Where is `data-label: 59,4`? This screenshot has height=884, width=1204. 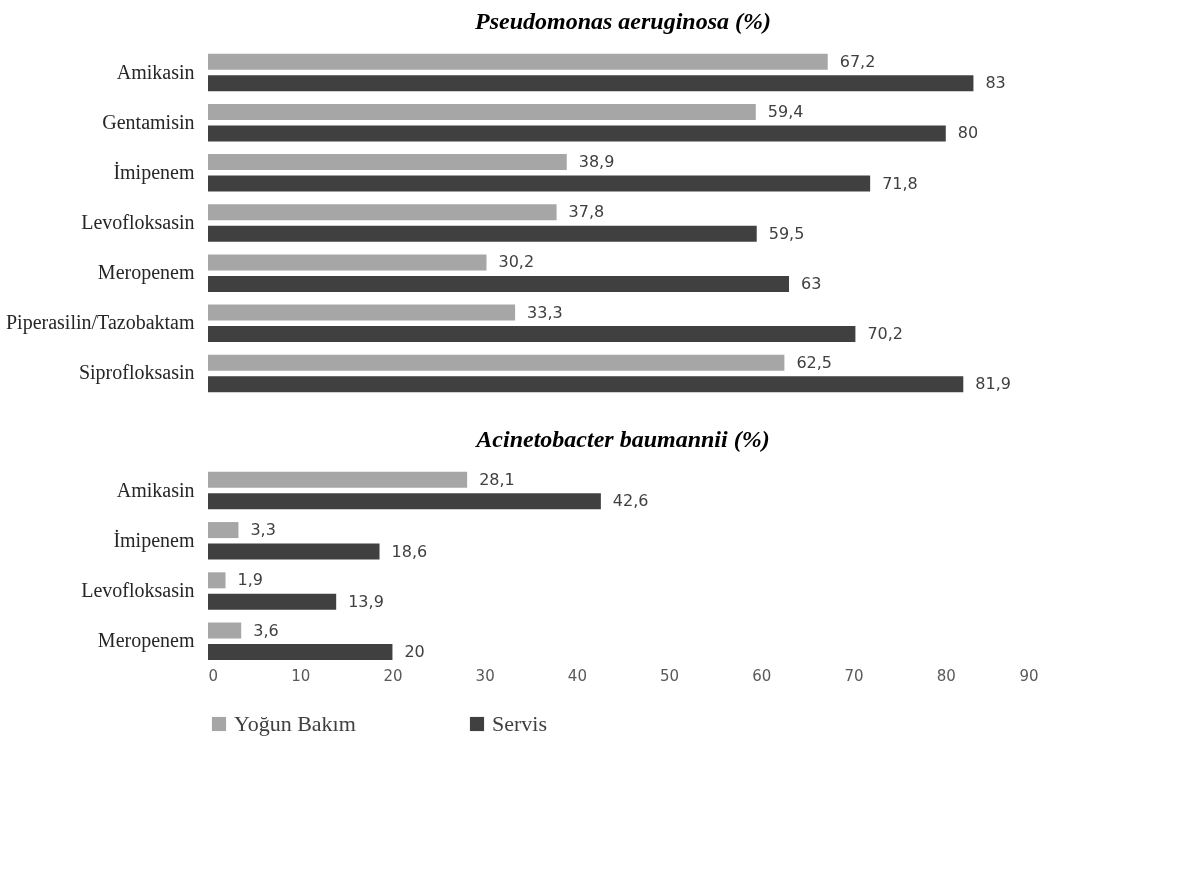 data-label: 59,4 is located at coordinates (785, 111).